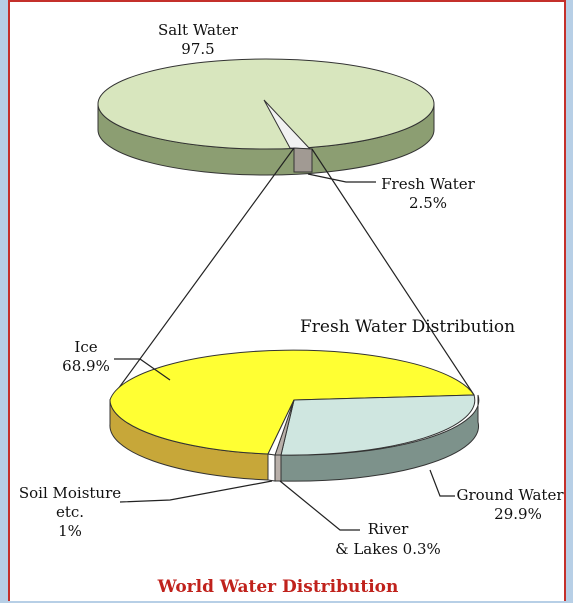 This screenshot has width=573, height=603. Describe the element at coordinates (407, 327) in the screenshot. I see `fresh-distribution-subtitle: Fresh Water Distribution` at that location.